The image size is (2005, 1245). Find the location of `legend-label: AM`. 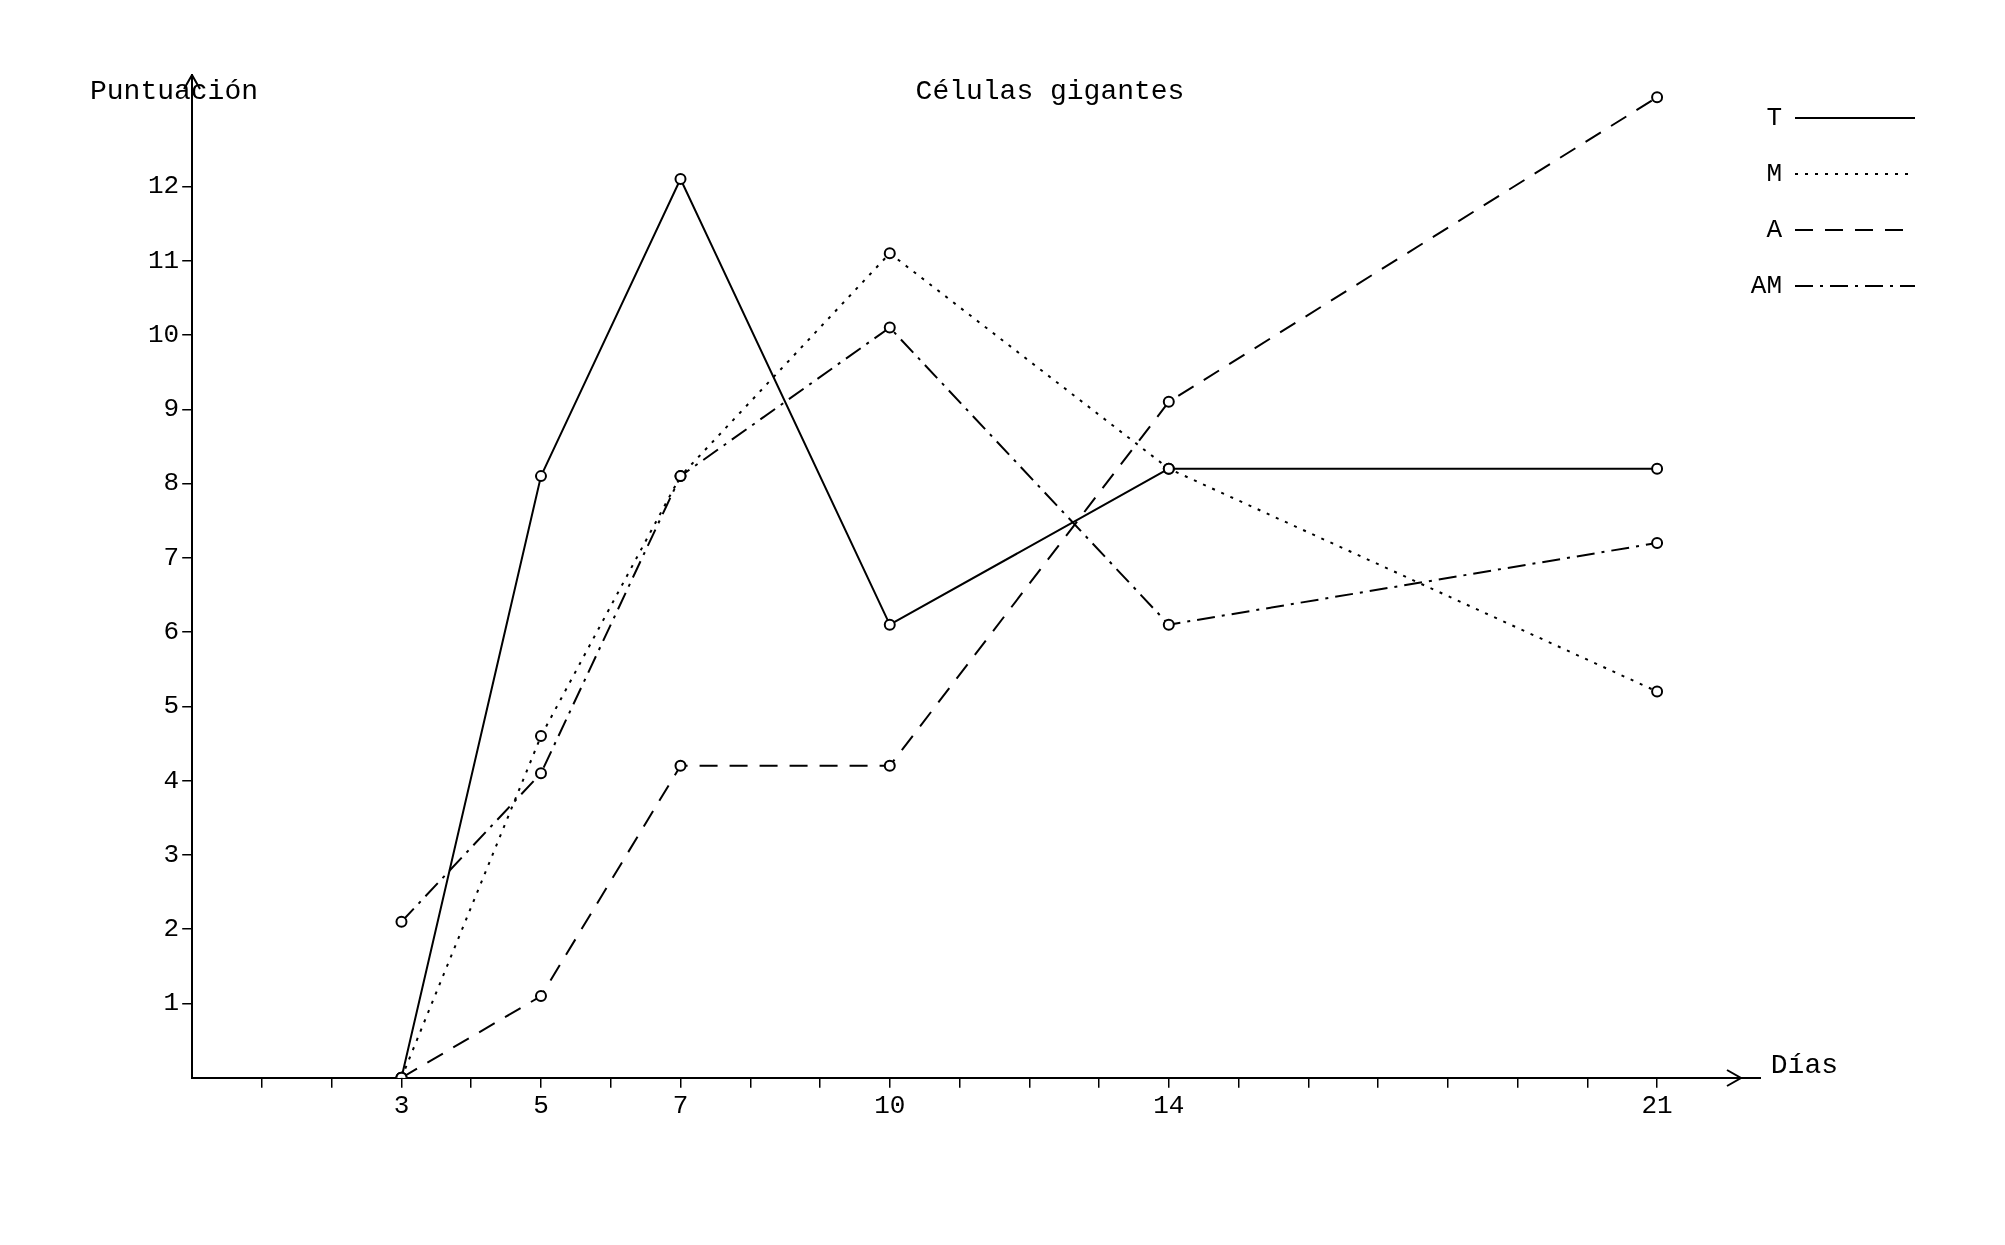

legend-label: AM is located at coordinates (1766, 285).